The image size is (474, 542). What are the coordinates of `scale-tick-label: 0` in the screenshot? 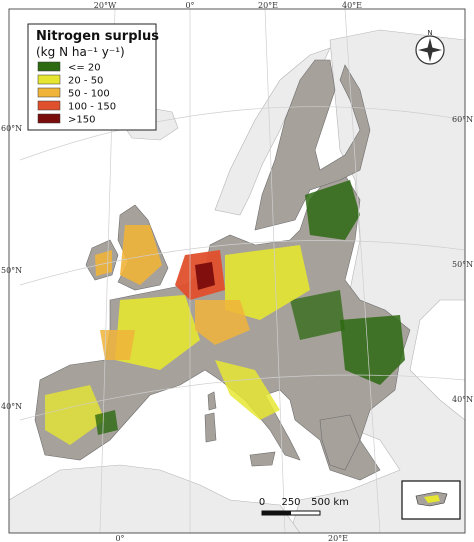 It's located at (262, 502).